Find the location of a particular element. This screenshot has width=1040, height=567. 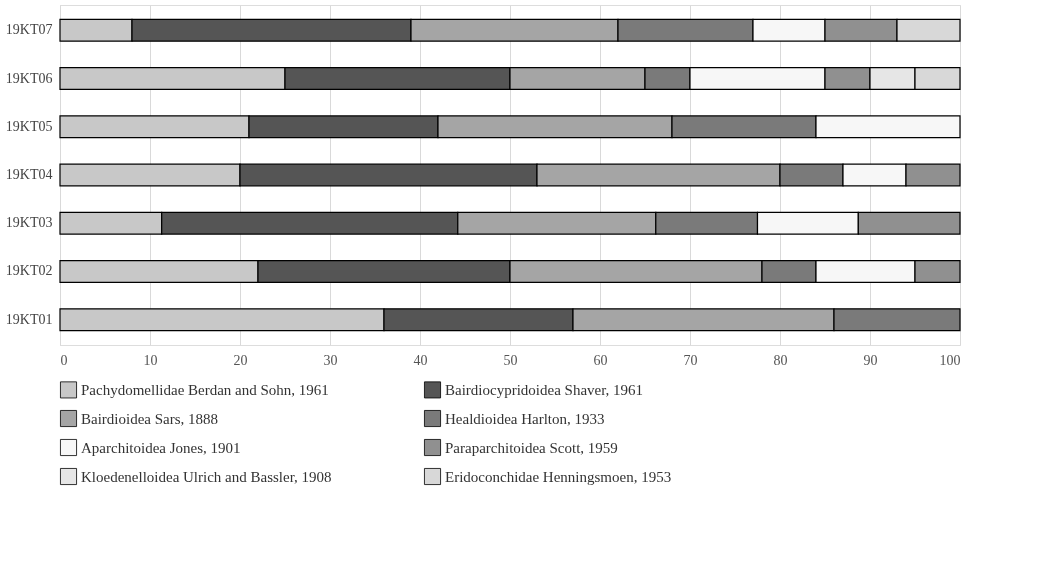

legend-label: Healdioidea Harlton, 1933 is located at coordinates (525, 418).